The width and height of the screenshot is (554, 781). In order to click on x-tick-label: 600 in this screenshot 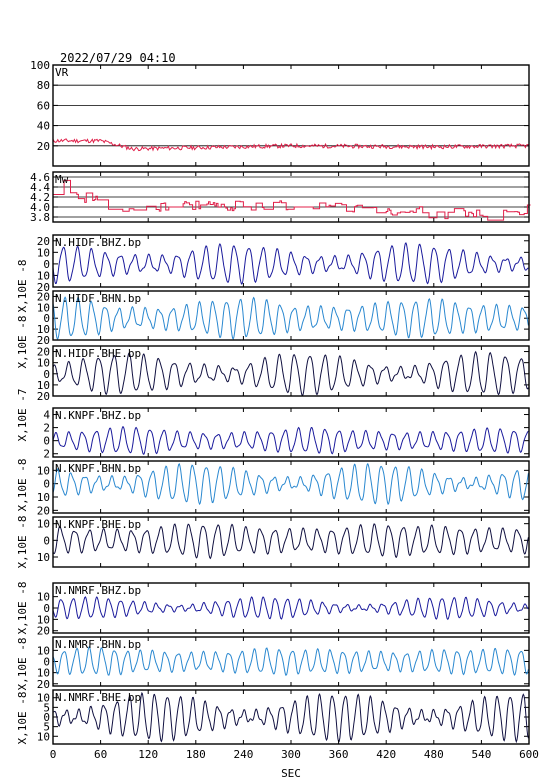, I will do `click(529, 754)`.